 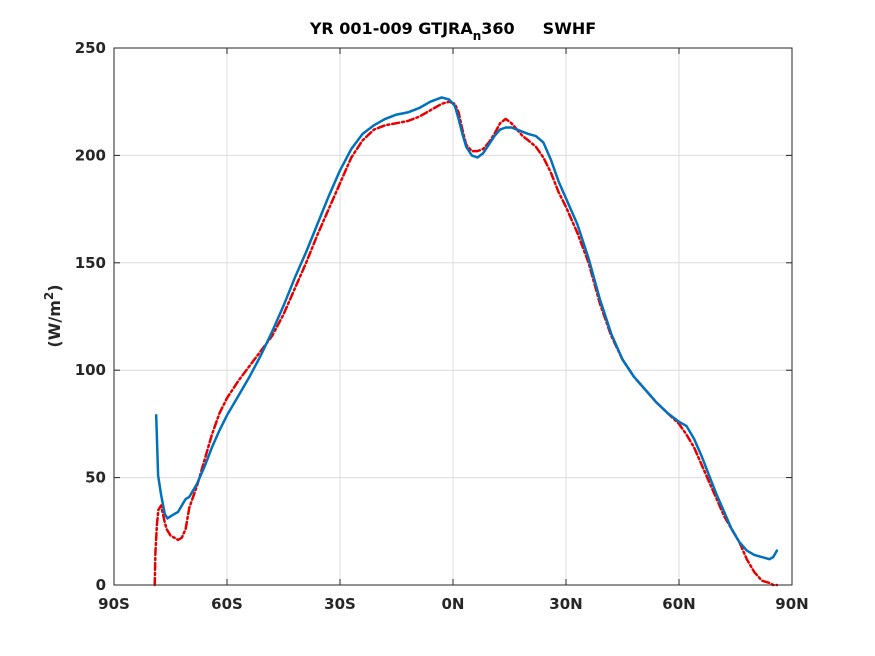 I want to click on x-tick-label: 90S, so click(x=114, y=604).